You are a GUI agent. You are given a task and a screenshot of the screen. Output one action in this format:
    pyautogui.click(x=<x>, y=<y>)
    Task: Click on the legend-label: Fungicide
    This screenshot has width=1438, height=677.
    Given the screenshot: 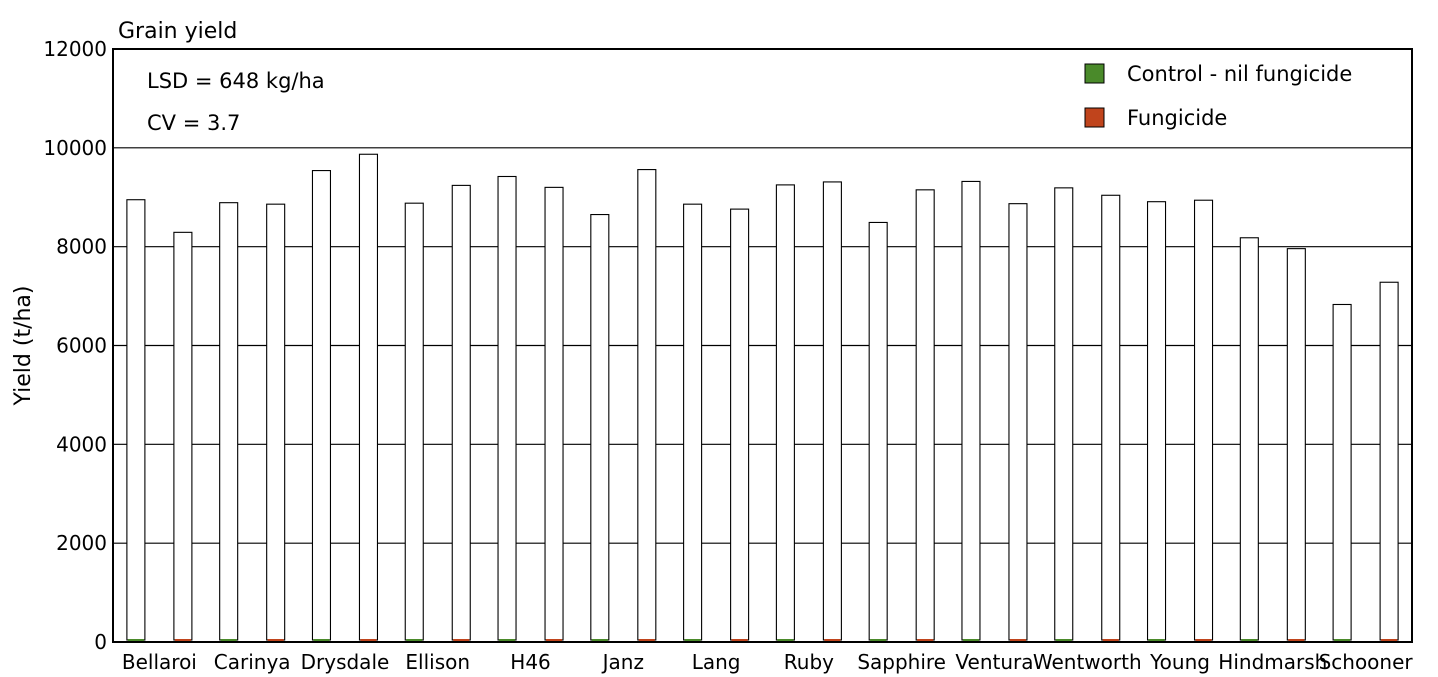 What is the action you would take?
    pyautogui.click(x=1177, y=118)
    